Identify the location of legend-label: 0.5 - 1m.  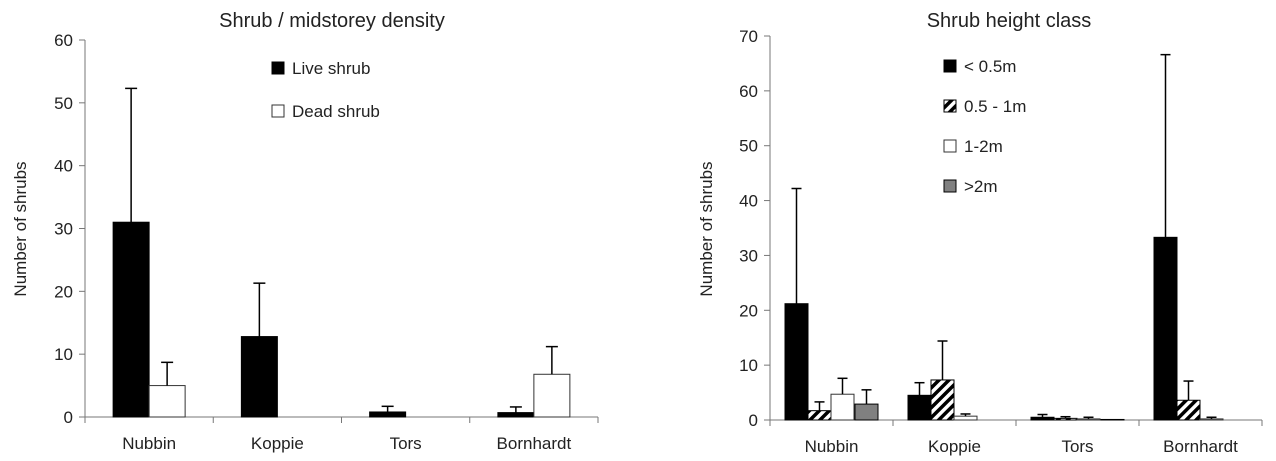
(995, 106).